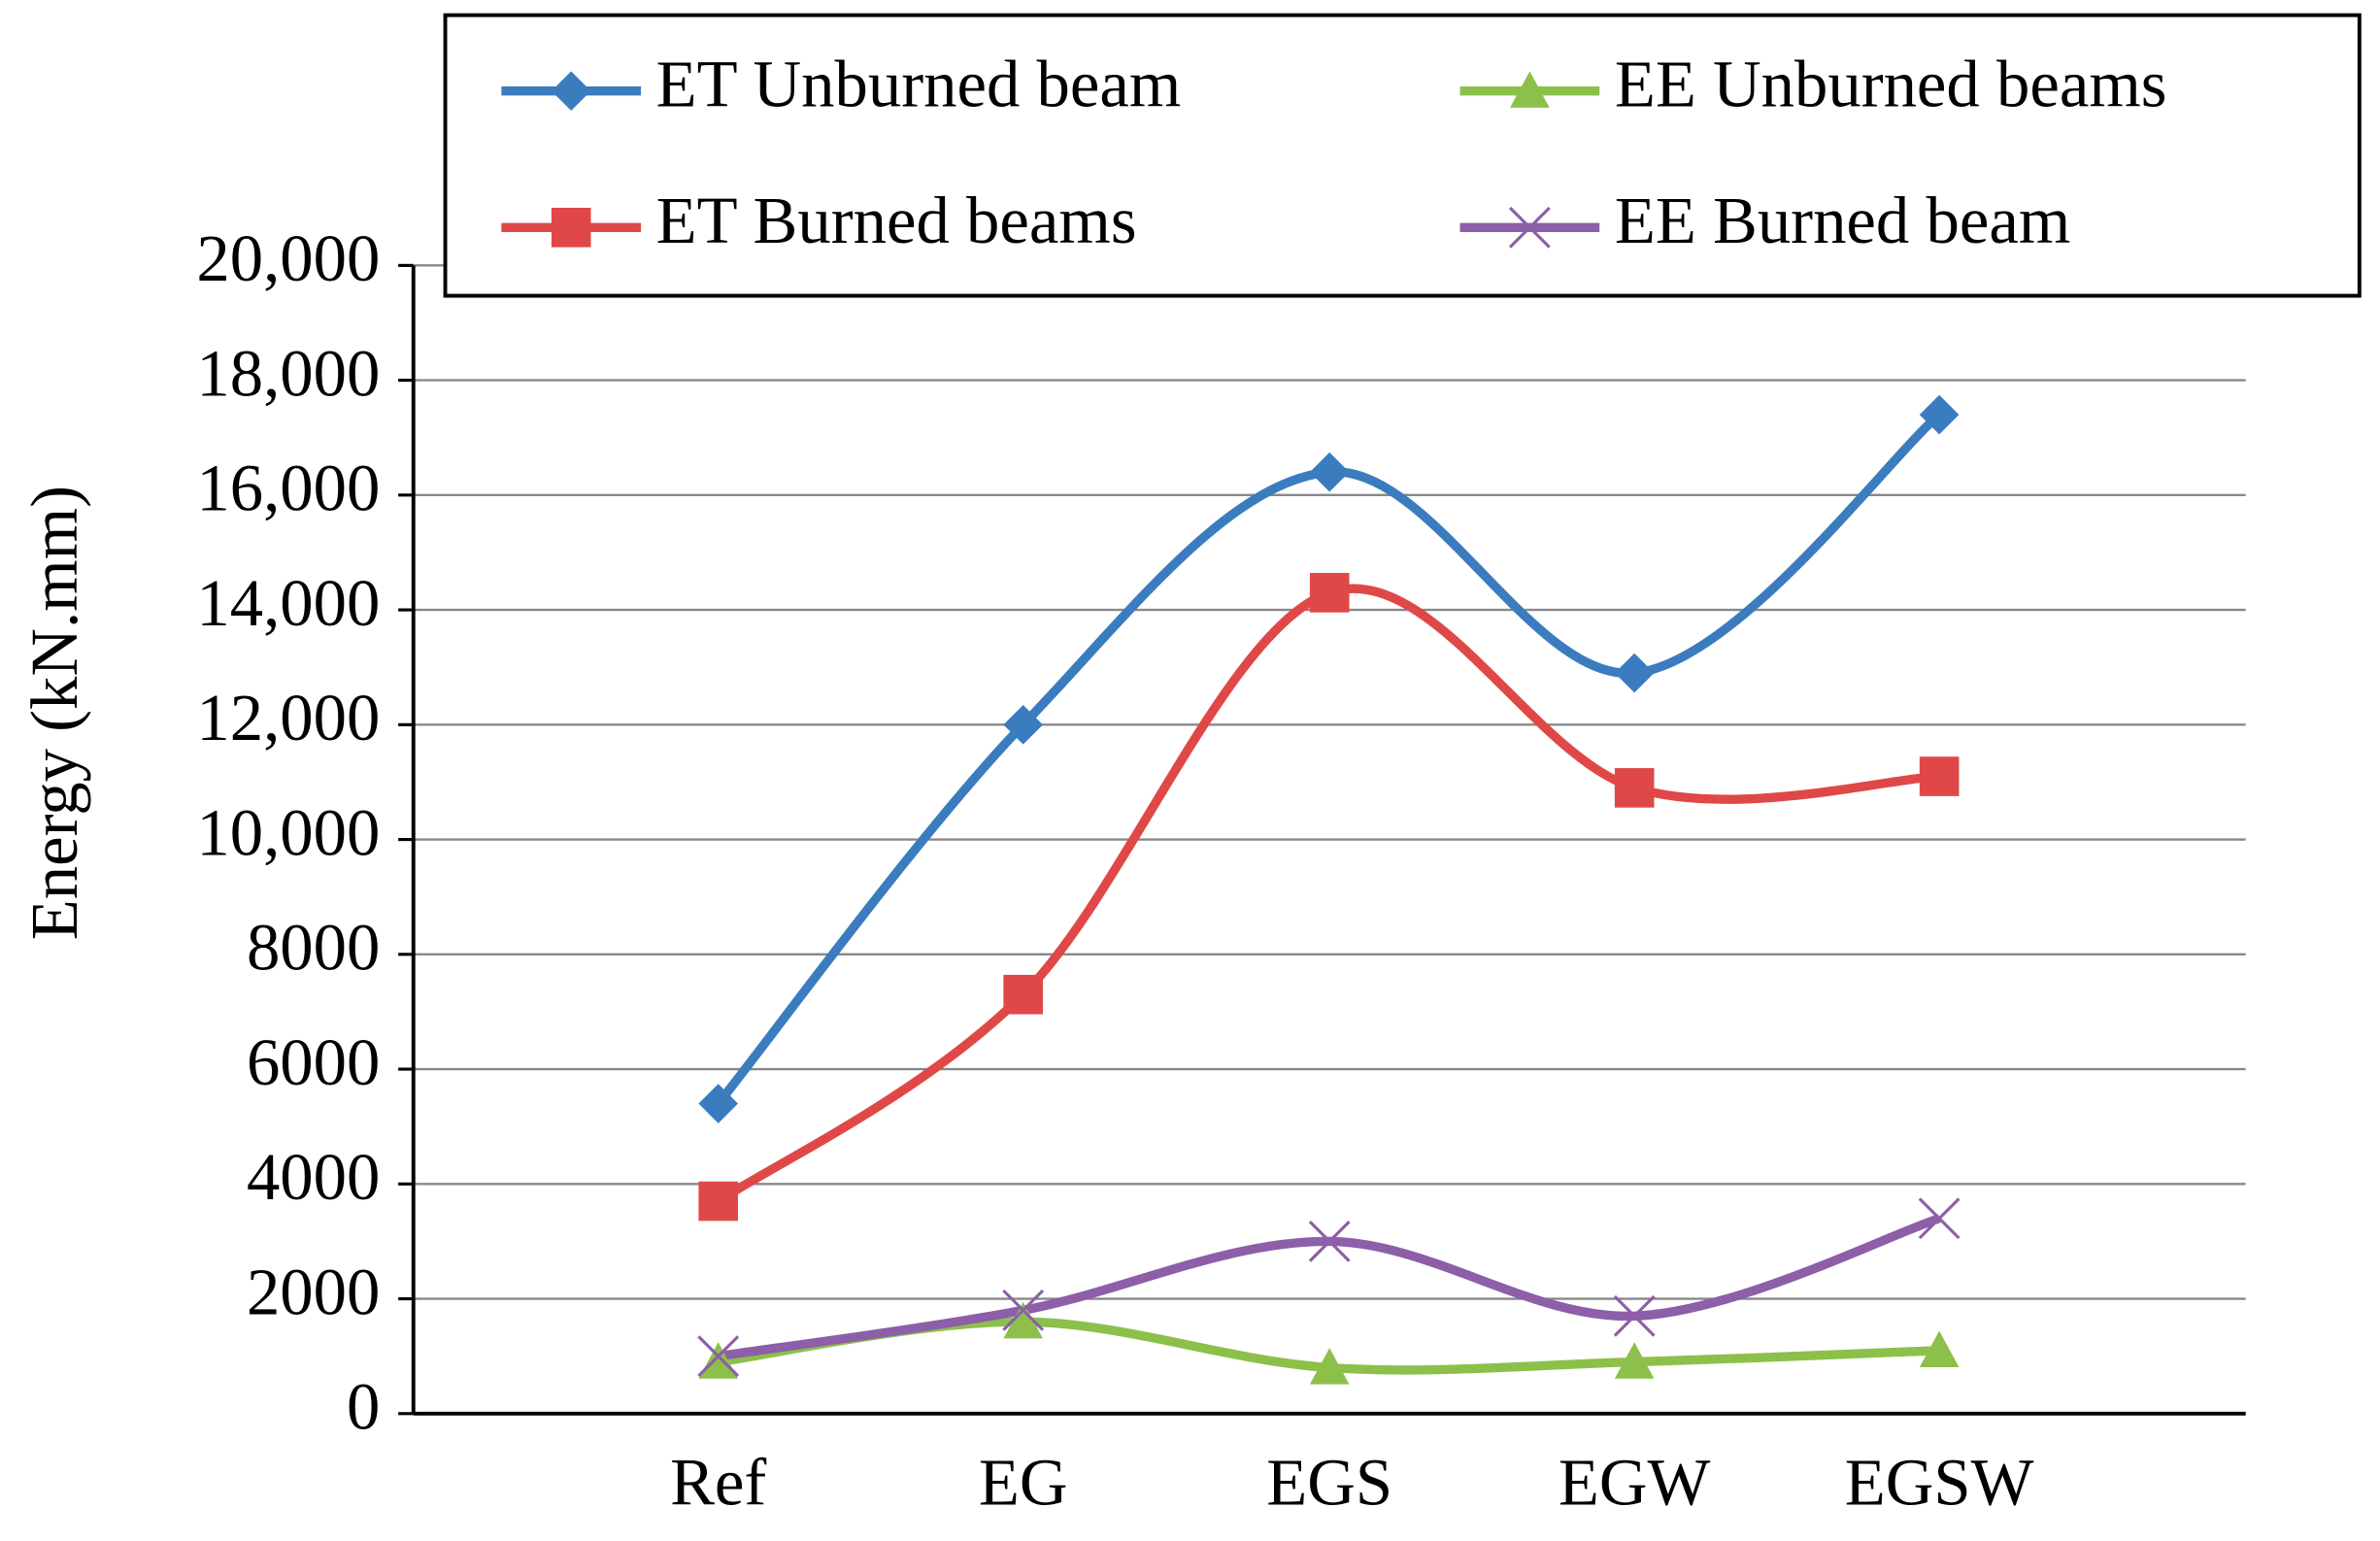 This screenshot has height=1541, width=2380. I want to click on y-tick-label: 14,000, so click(288, 603).